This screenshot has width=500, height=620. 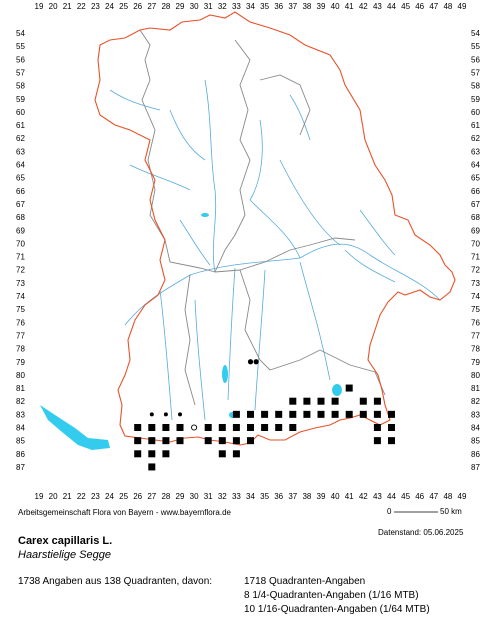 What do you see at coordinates (475, 59) in the screenshot?
I see `grid-row-label: 56` at bounding box center [475, 59].